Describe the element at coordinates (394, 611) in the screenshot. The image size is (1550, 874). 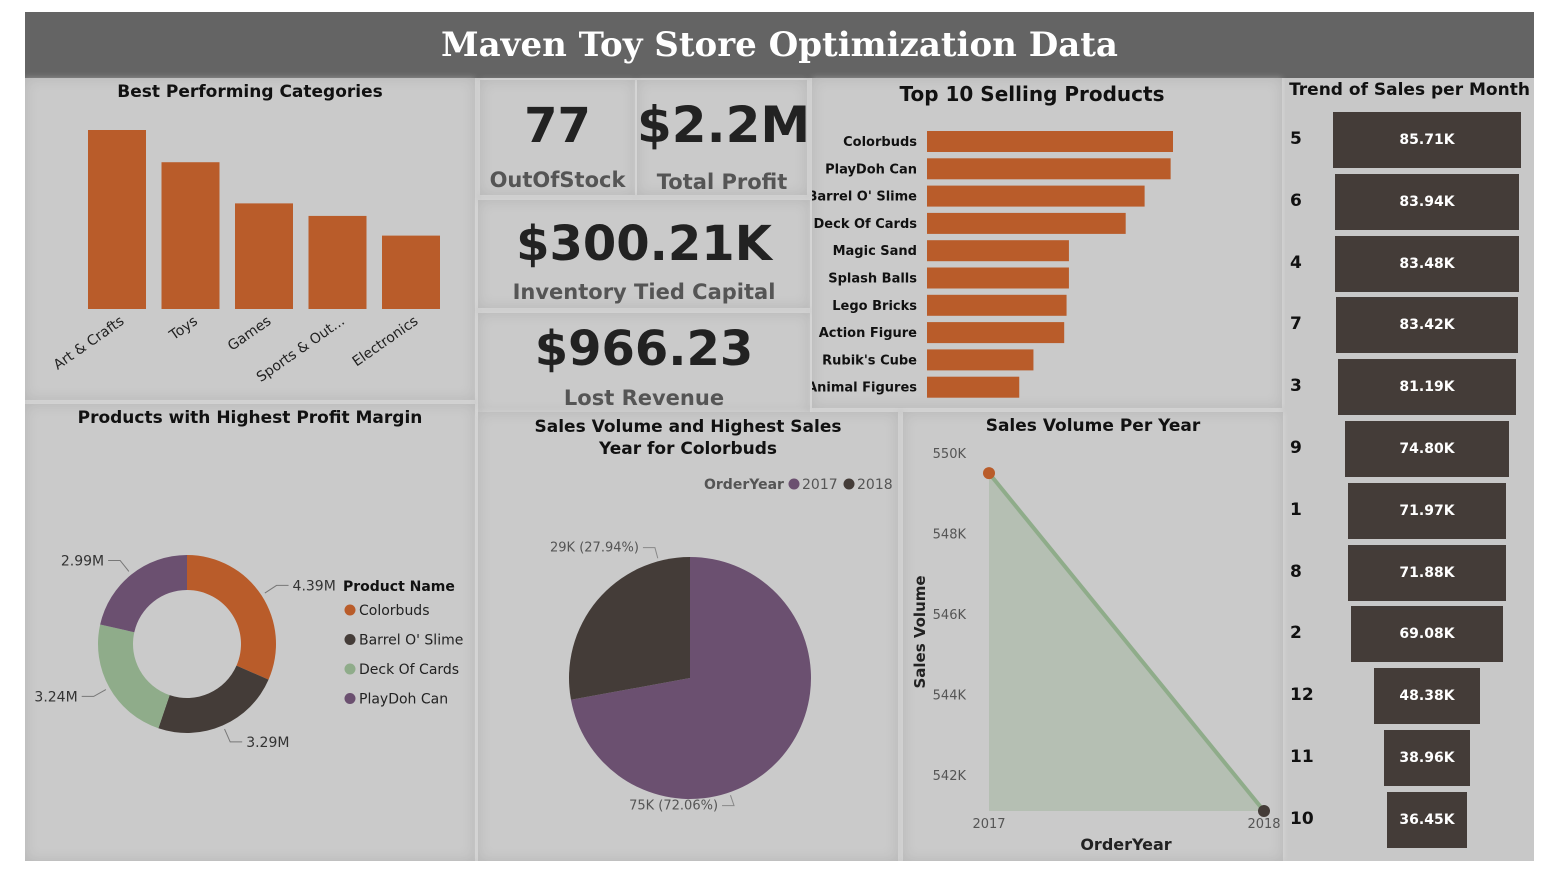
I see `margin-legend-label: Colorbuds` at that location.